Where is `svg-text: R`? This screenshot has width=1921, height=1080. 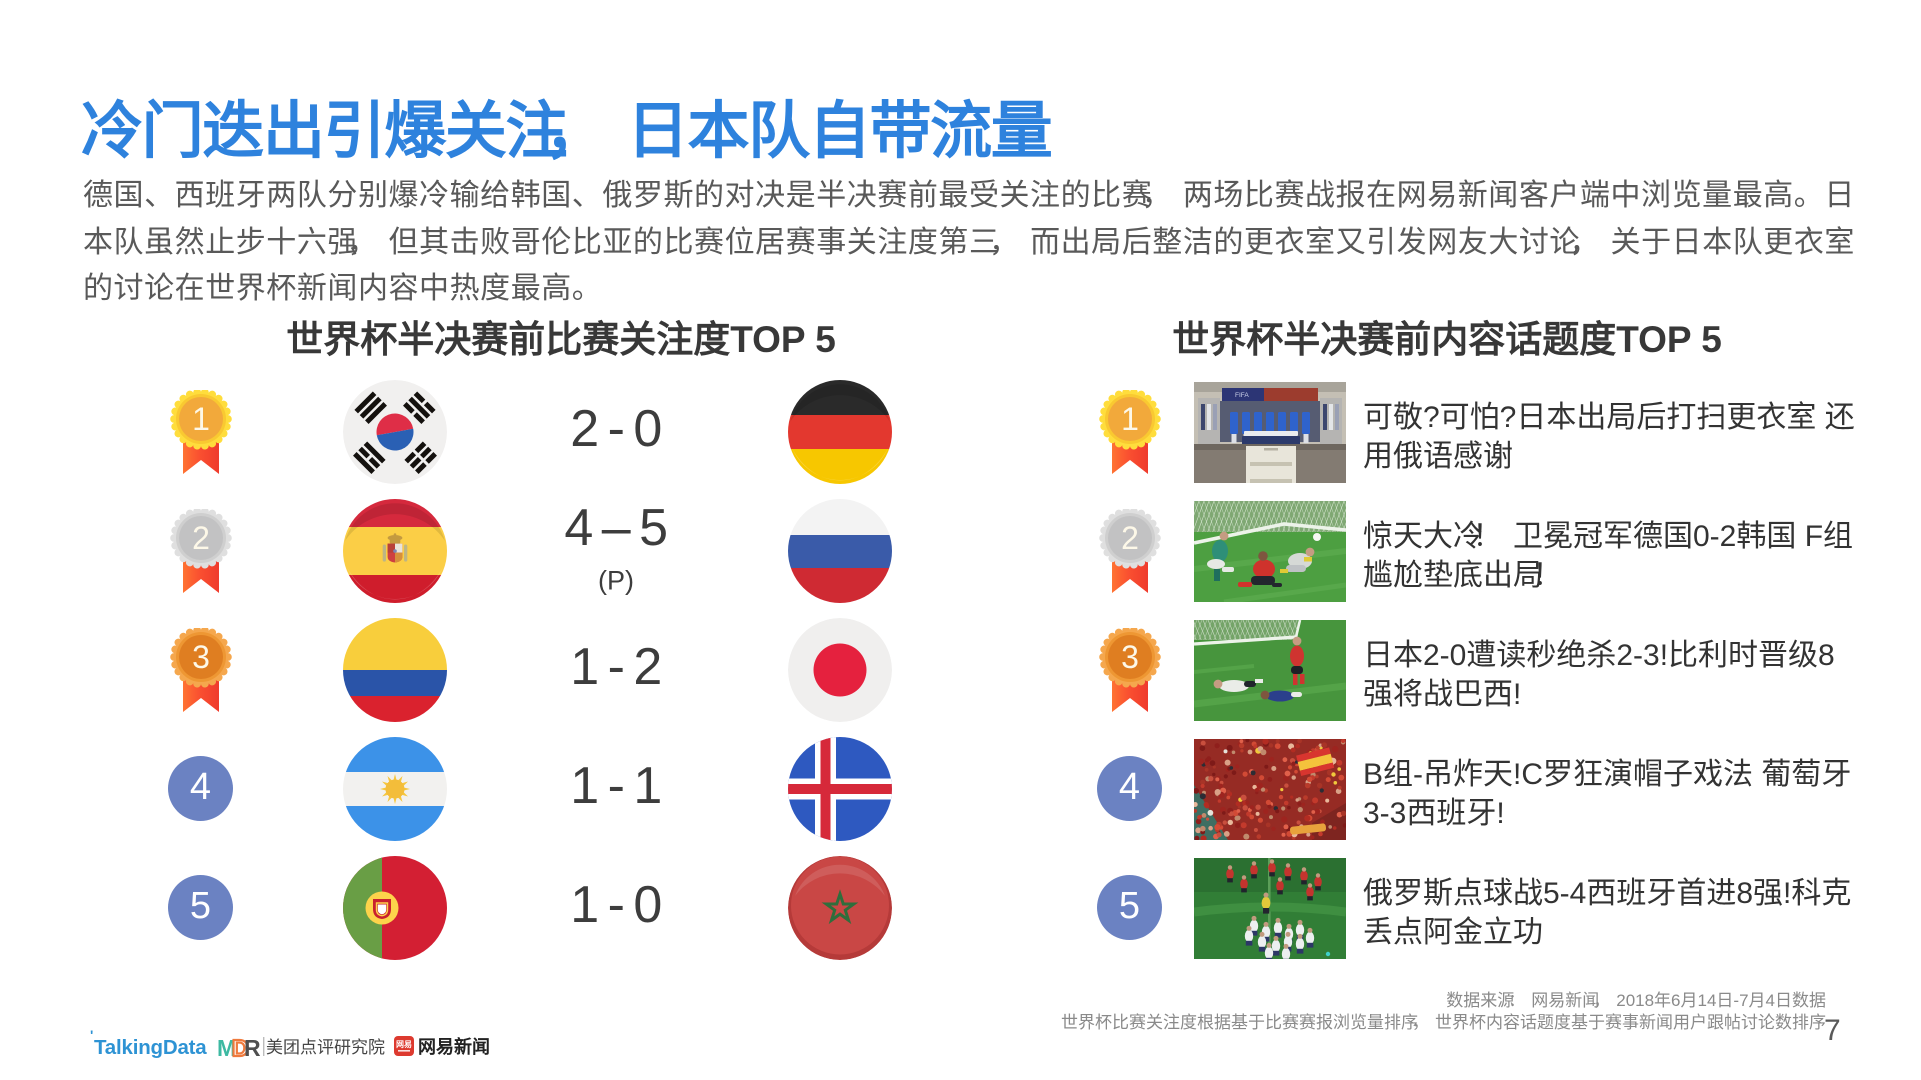 svg-text: R is located at coordinates (252, 1048).